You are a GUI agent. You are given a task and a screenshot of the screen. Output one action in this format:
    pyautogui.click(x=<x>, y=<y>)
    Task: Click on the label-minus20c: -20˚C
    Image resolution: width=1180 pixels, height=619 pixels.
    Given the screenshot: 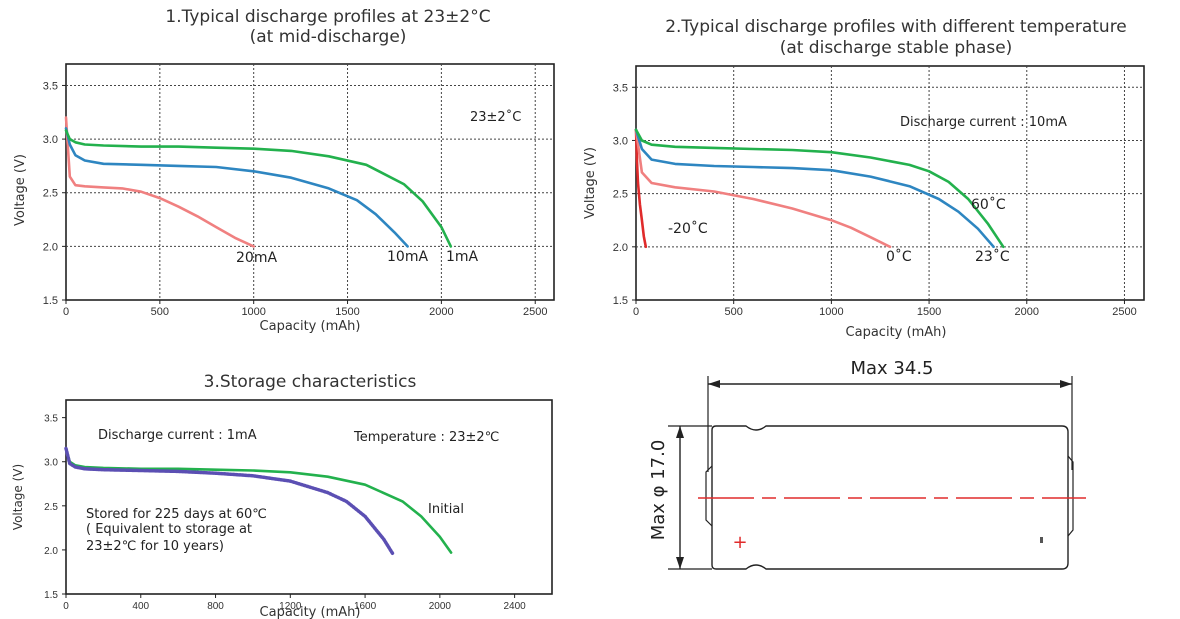 What is the action you would take?
    pyautogui.click(x=688, y=228)
    